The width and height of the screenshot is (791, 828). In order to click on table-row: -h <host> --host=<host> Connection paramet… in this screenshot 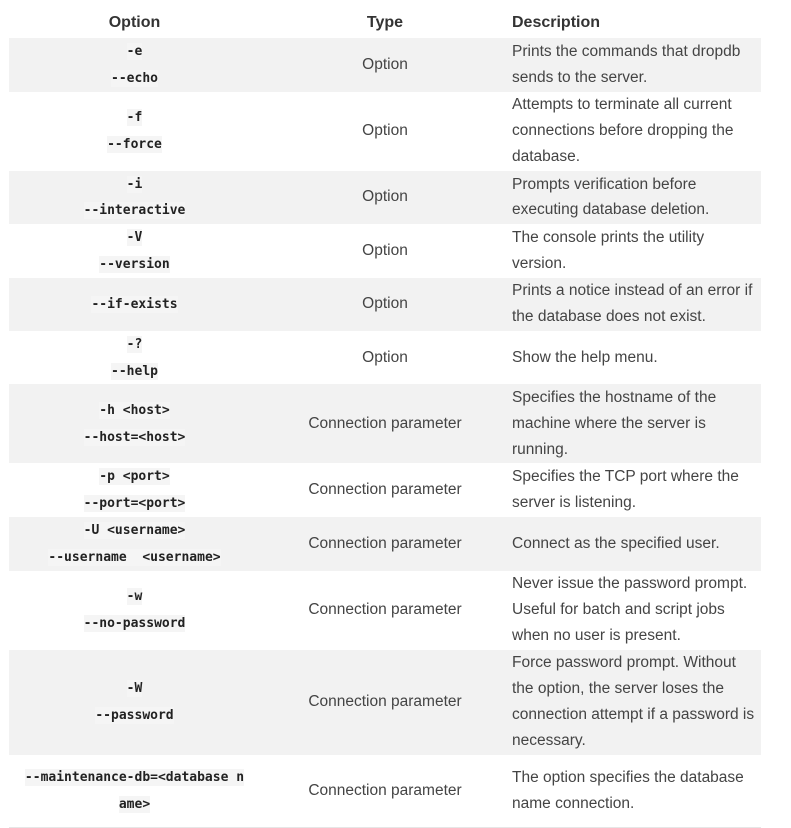, I will do `click(385, 424)`.